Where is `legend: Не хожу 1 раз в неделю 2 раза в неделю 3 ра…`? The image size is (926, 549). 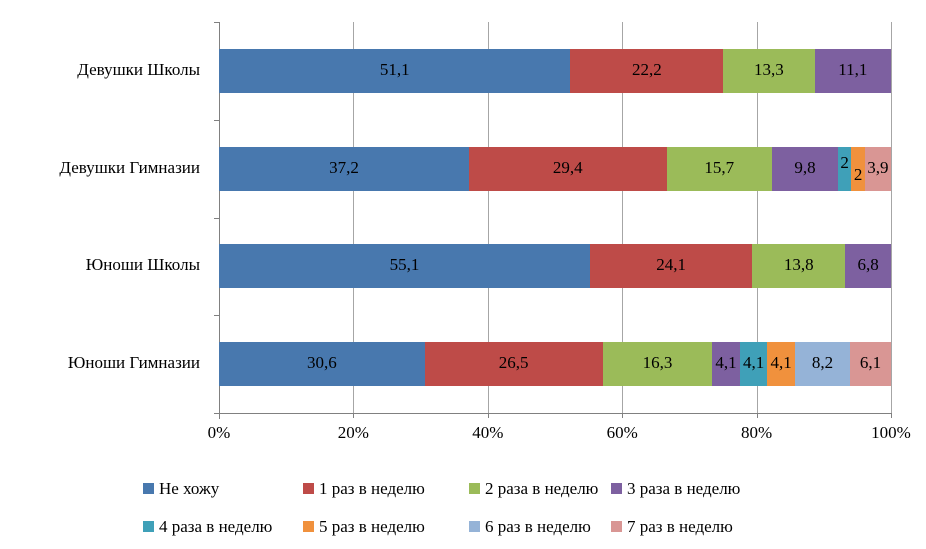
legend: Не хожу 1 раз в неделю 2 раза в неделю 3 ра… is located at coordinates (457, 507).